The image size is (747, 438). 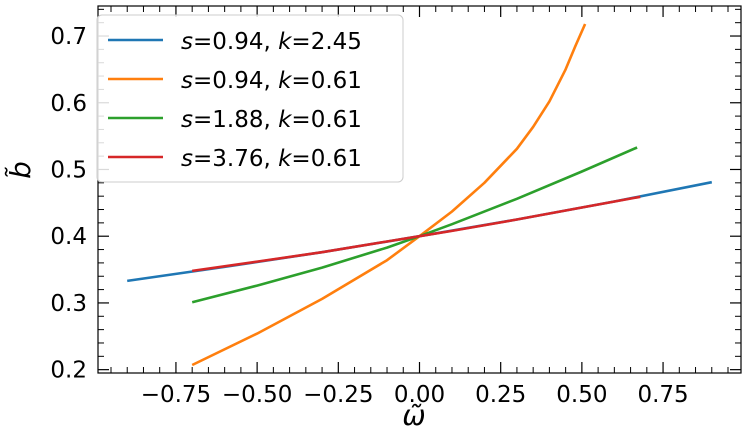 I want to click on legend-label-3: s=1.88, k=0.61, so click(x=271, y=120).